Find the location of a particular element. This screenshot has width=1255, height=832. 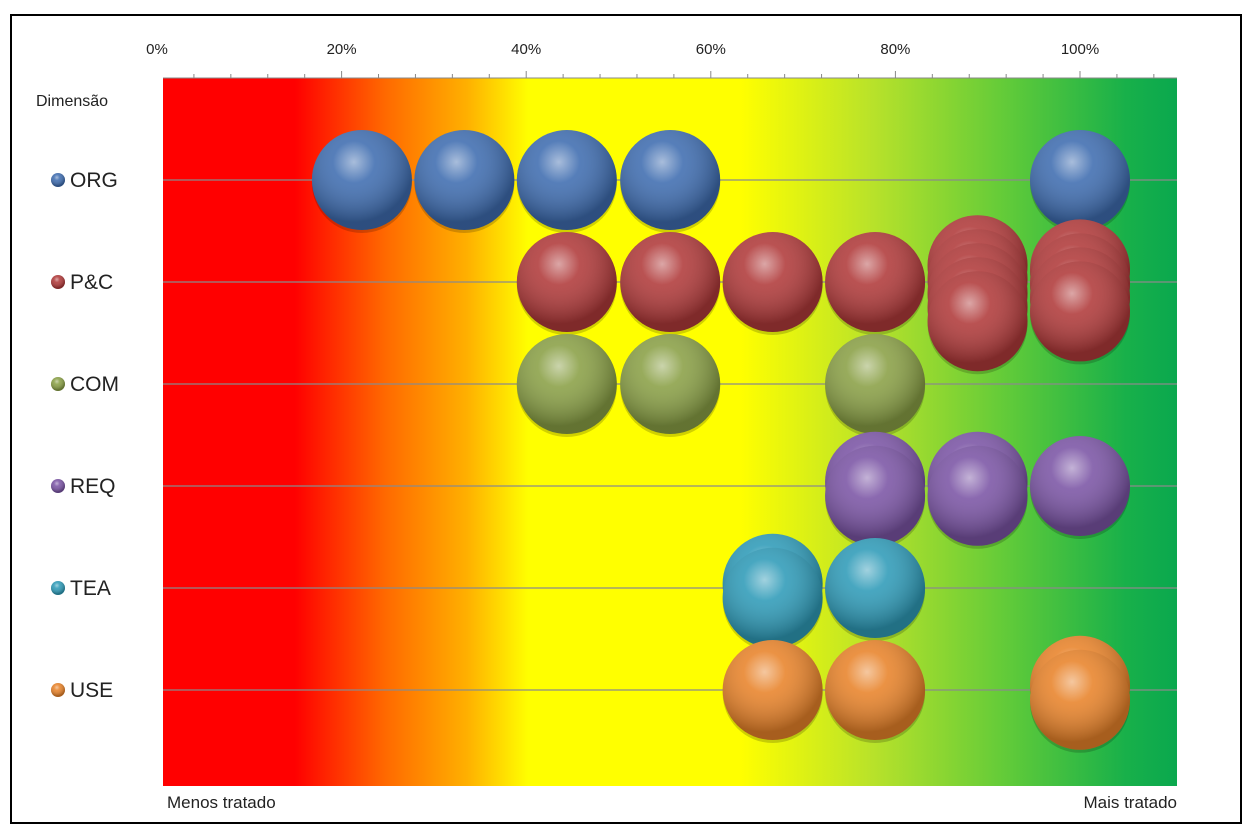

category-label: COM is located at coordinates (94, 384).